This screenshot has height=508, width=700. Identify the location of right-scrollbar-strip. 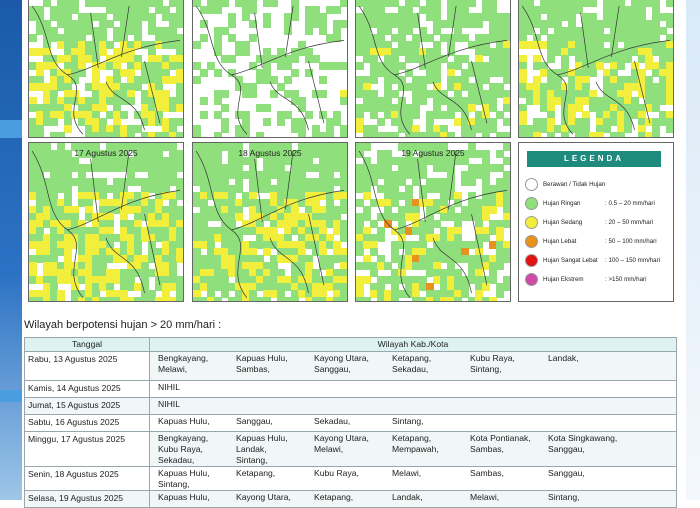
(692, 250).